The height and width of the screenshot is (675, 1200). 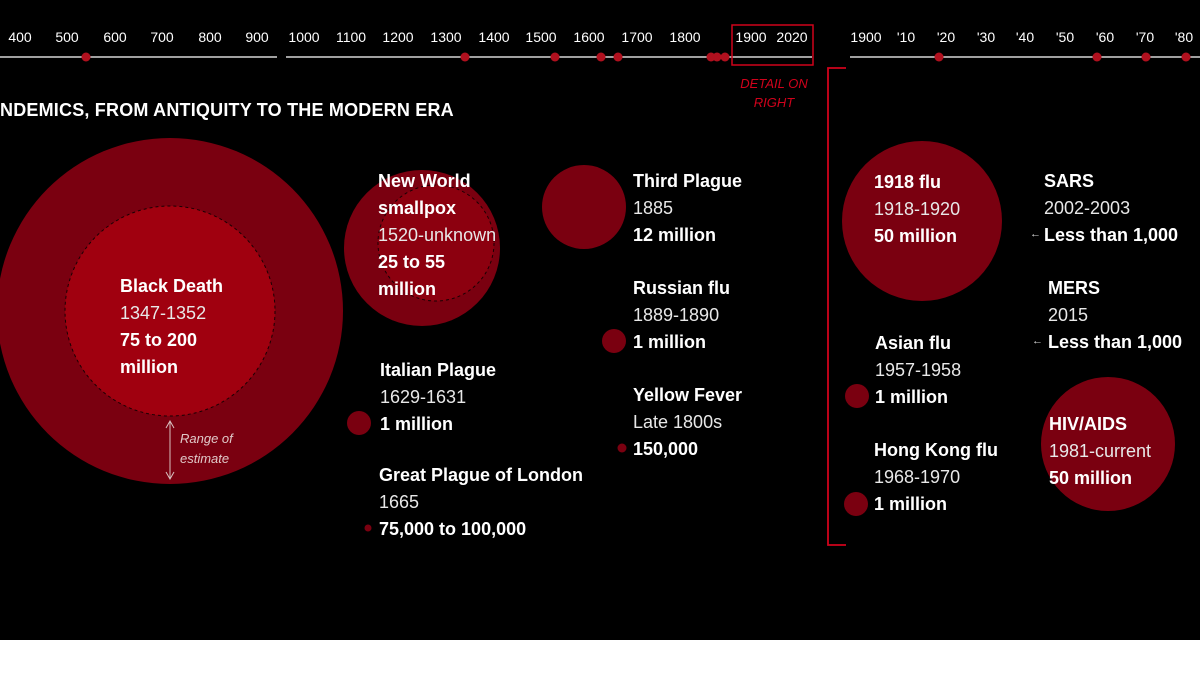 I want to click on hong-kong-flu-bubble, so click(x=856, y=504).